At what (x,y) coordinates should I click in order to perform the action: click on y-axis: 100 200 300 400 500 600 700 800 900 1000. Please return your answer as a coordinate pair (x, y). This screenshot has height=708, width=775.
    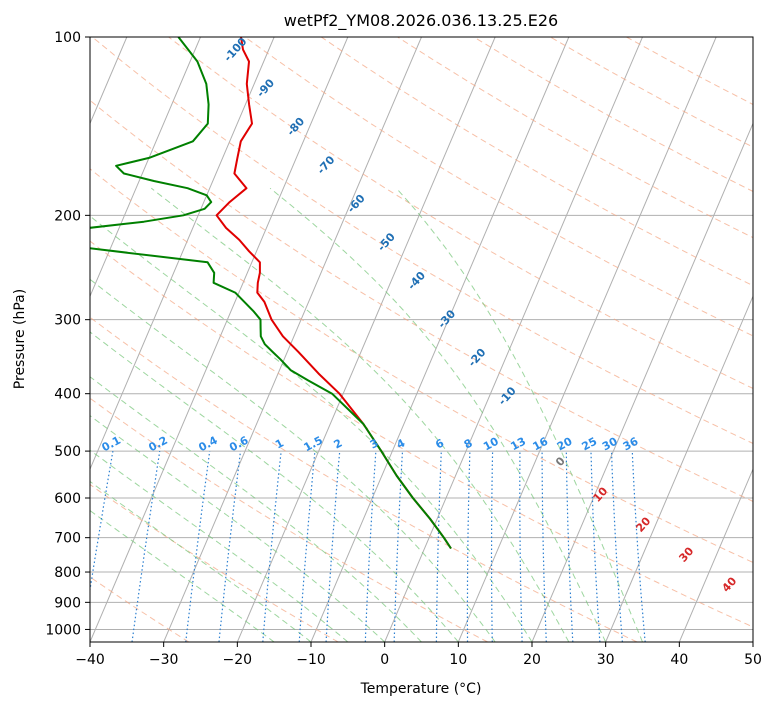
    Looking at the image, I should click on (67, 334).